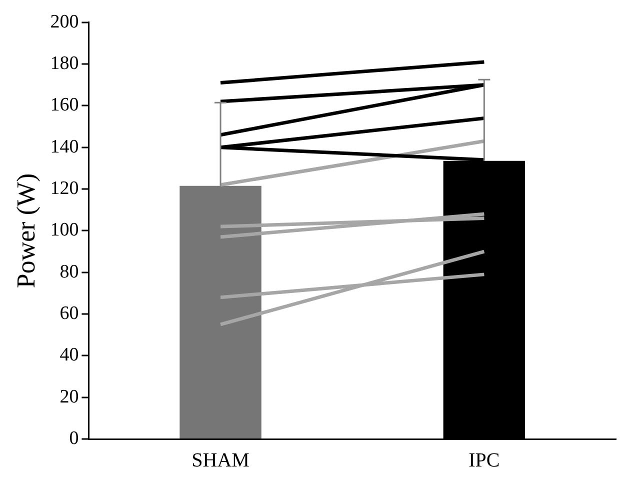 This screenshot has height=491, width=644. I want to click on y-tick-label: 120, so click(64, 189).